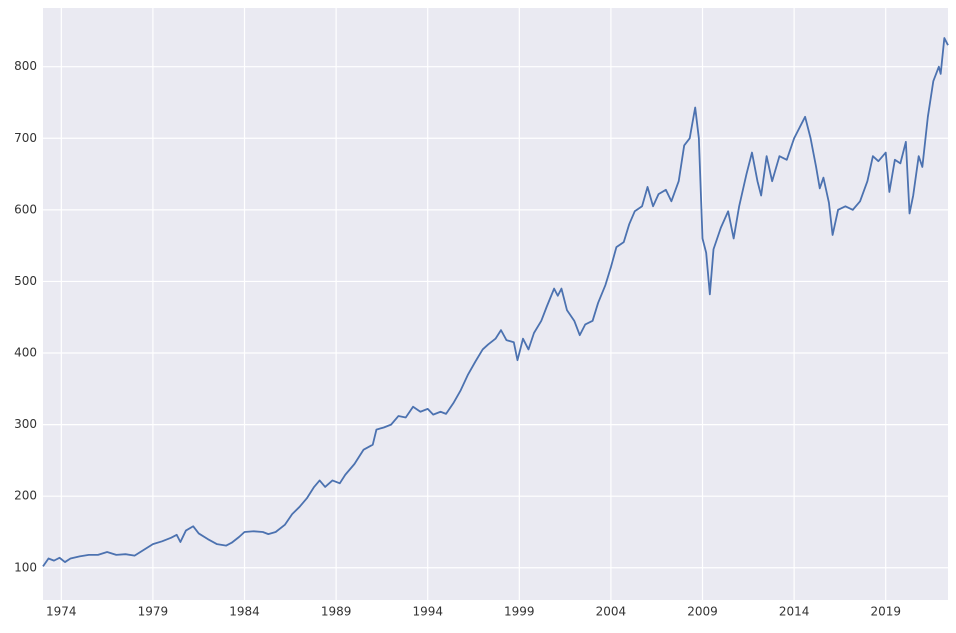 This screenshot has height=633, width=956. Describe the element at coordinates (25, 496) in the screenshot. I see `y-tick-label: 200` at that location.